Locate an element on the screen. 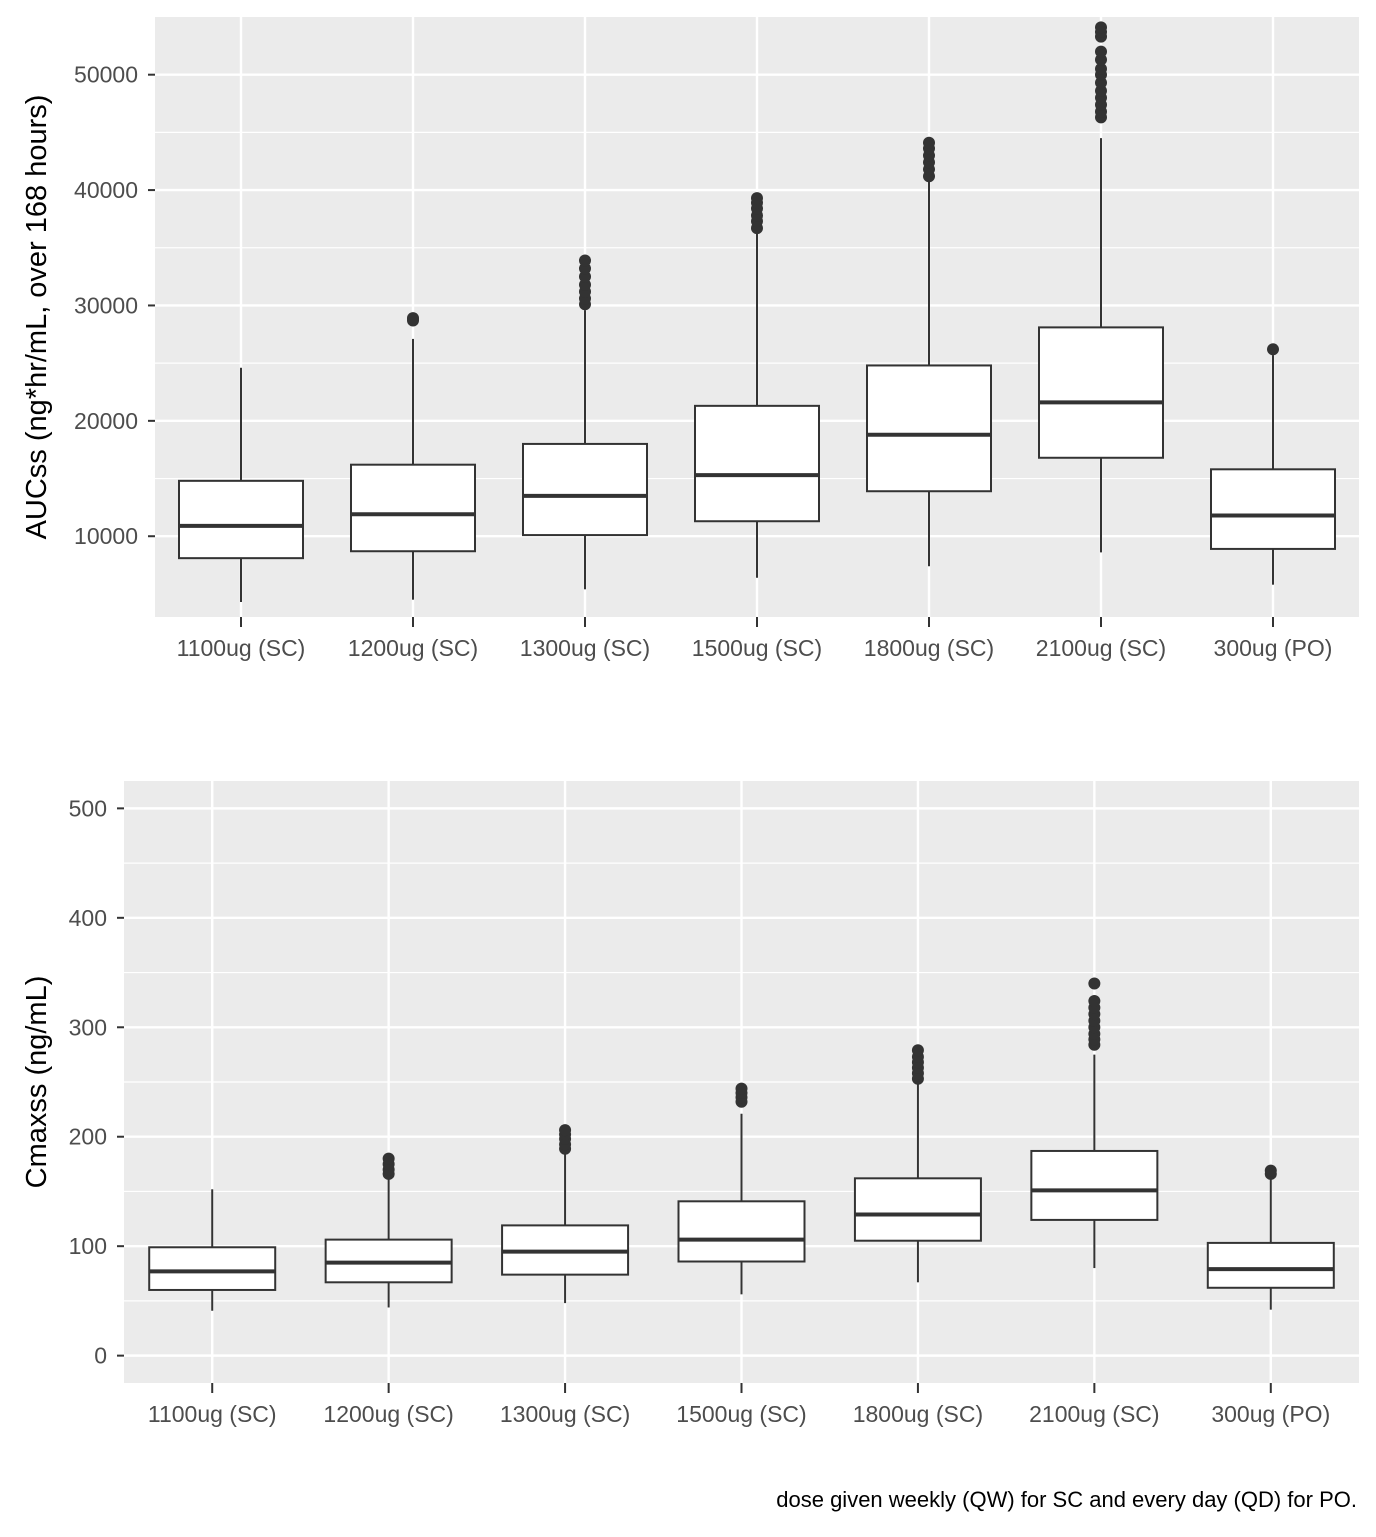 The height and width of the screenshot is (1537, 1376). y-axis-title: AUCss (ng*hr/mL, over 168 hours) is located at coordinates (37, 317).